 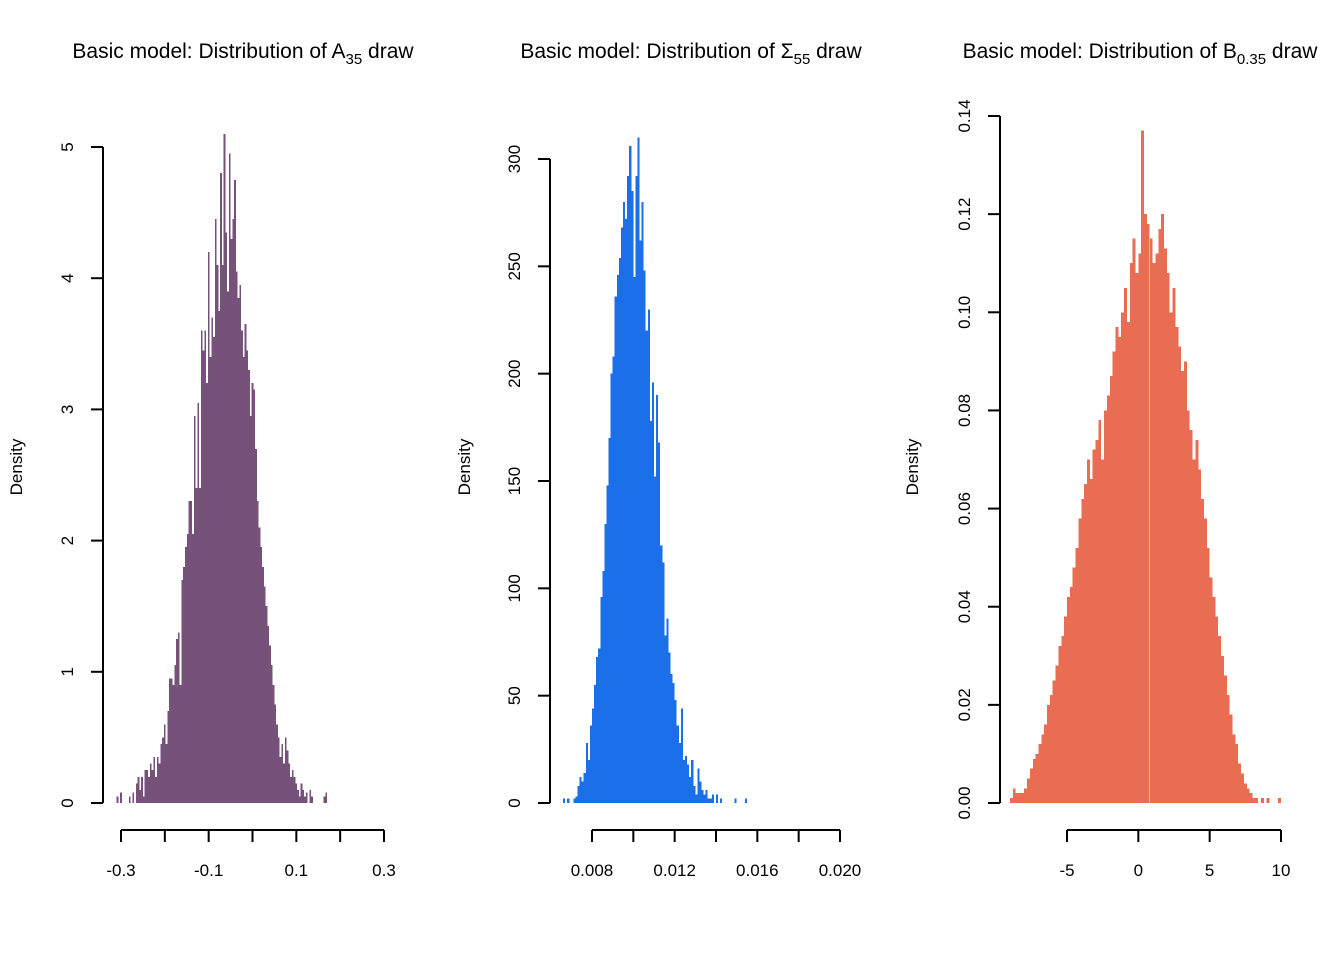 I want to click on y-tick-label: 0.14, so click(x=964, y=115).